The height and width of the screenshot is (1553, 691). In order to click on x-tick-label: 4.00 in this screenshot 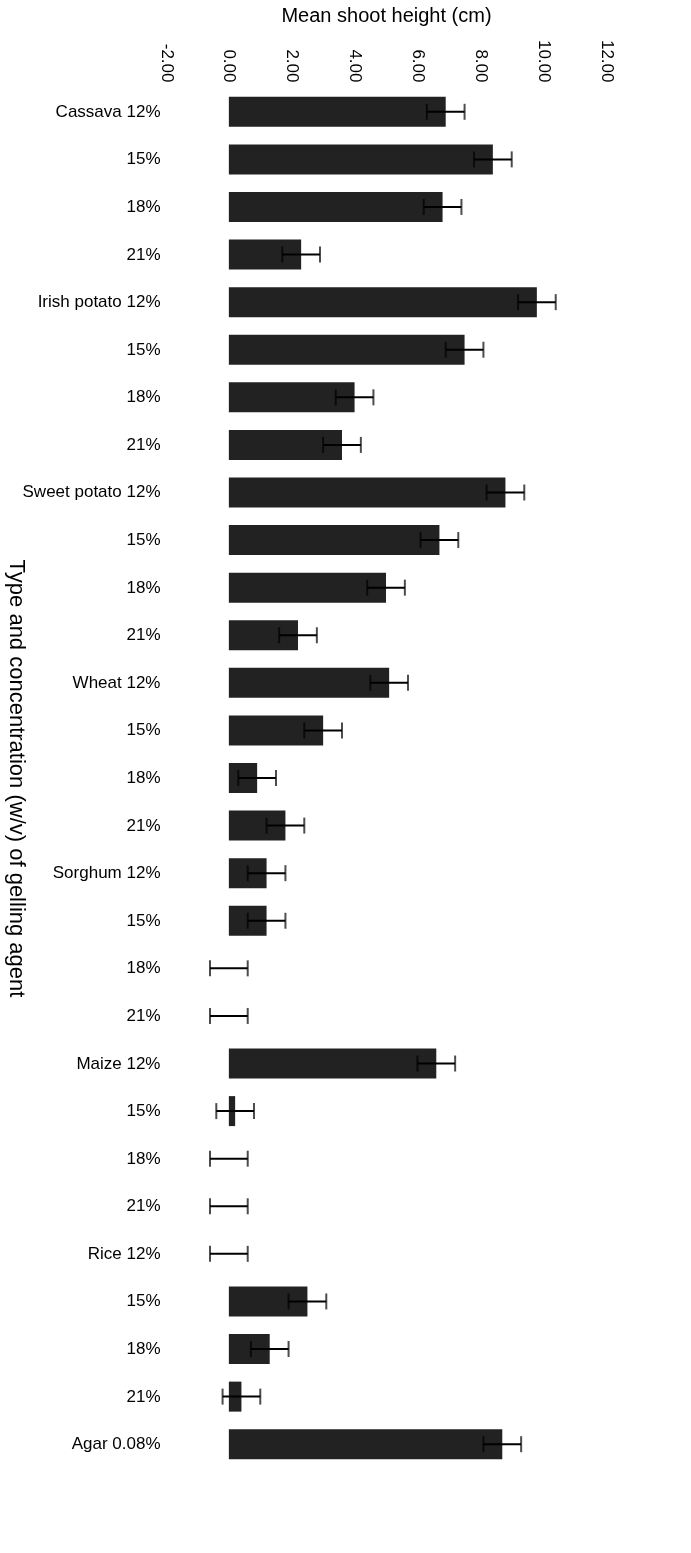, I will do `click(356, 66)`.